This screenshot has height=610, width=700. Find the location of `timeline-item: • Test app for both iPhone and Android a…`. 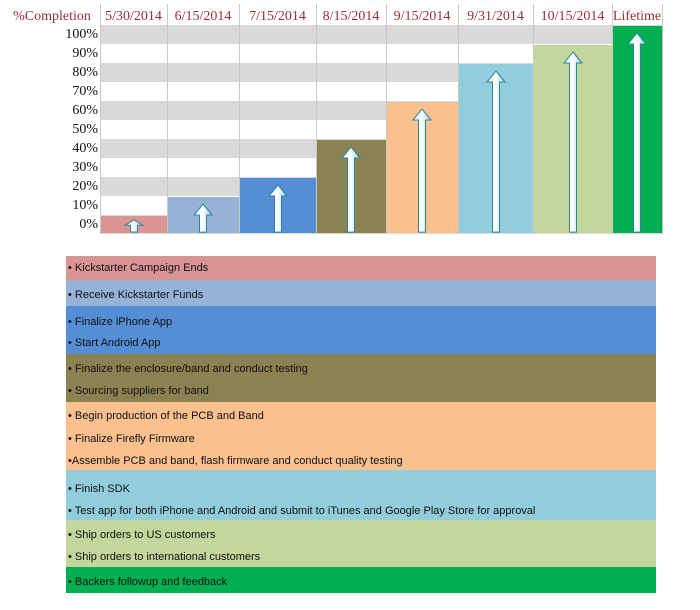

timeline-item: • Test app for both iPhone and Android a… is located at coordinates (302, 511).